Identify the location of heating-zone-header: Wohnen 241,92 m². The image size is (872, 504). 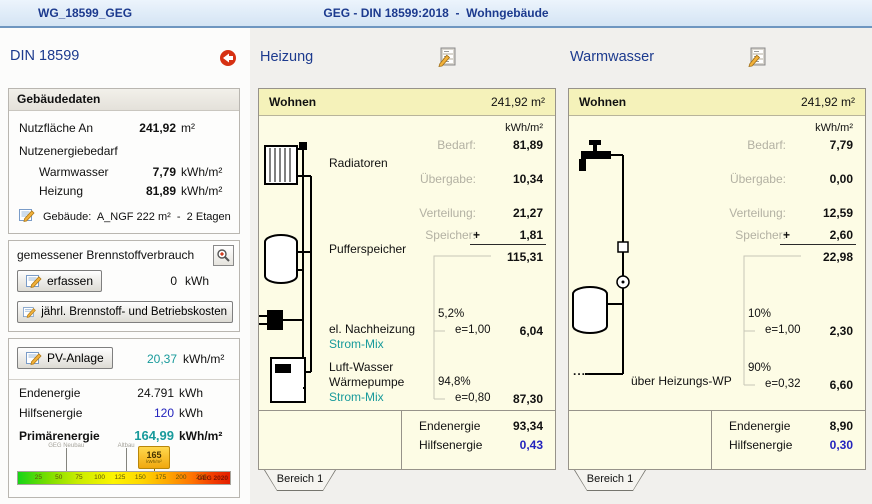
(407, 102).